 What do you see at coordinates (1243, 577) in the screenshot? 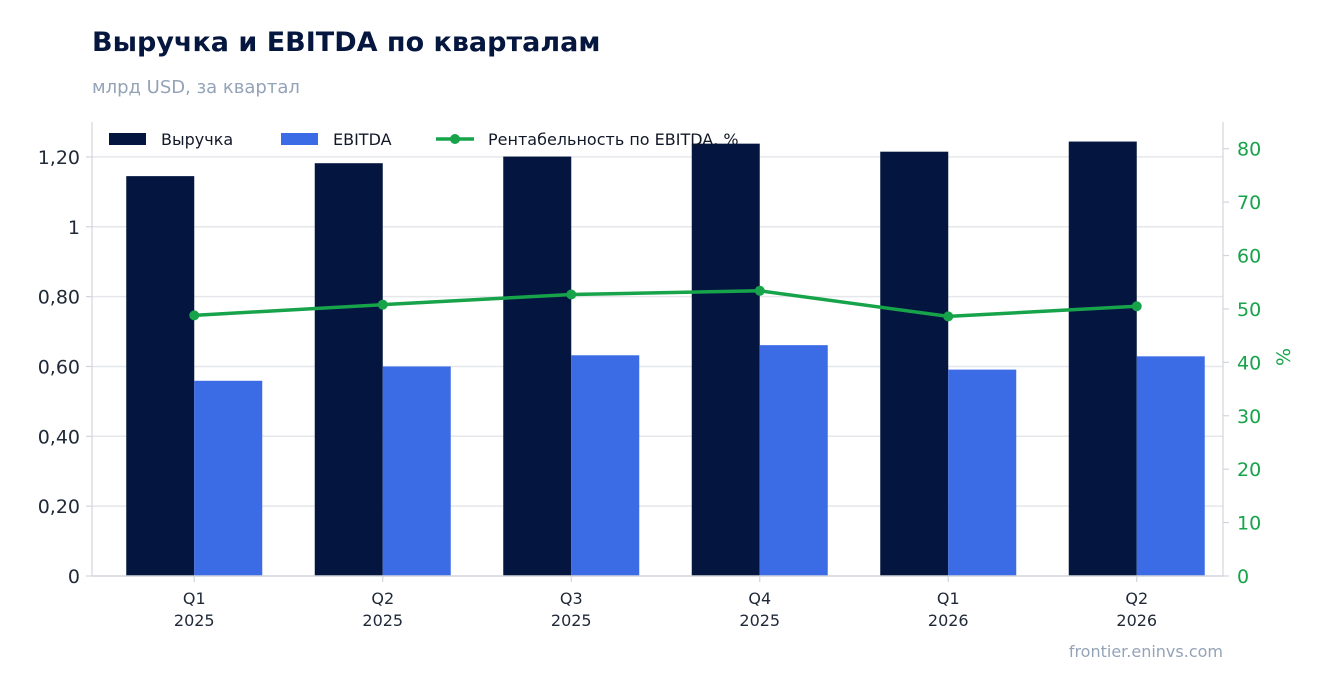
I see `right-tick-label: 0` at bounding box center [1243, 577].